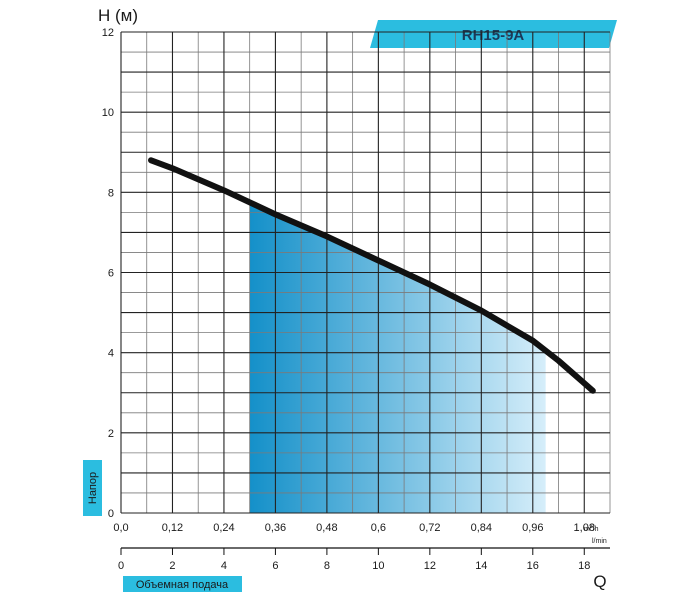 This screenshot has height=597, width=700. What do you see at coordinates (326, 528) in the screenshot?
I see `x-tick-label-m3h: 0,48` at bounding box center [326, 528].